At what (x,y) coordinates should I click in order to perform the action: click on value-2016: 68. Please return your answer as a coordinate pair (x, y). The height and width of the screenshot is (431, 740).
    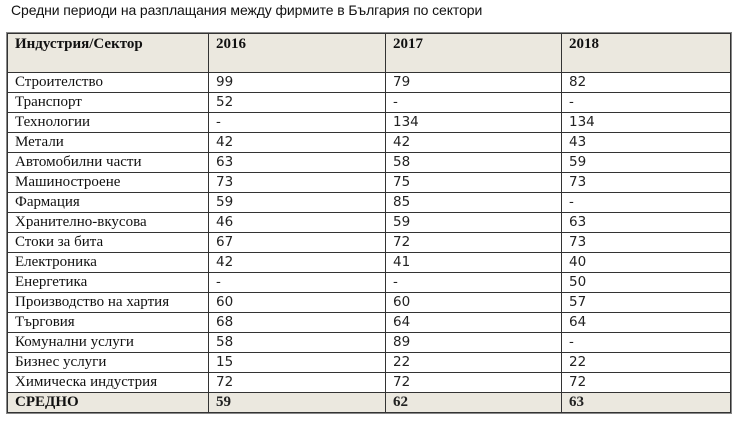
    Looking at the image, I should click on (297, 322).